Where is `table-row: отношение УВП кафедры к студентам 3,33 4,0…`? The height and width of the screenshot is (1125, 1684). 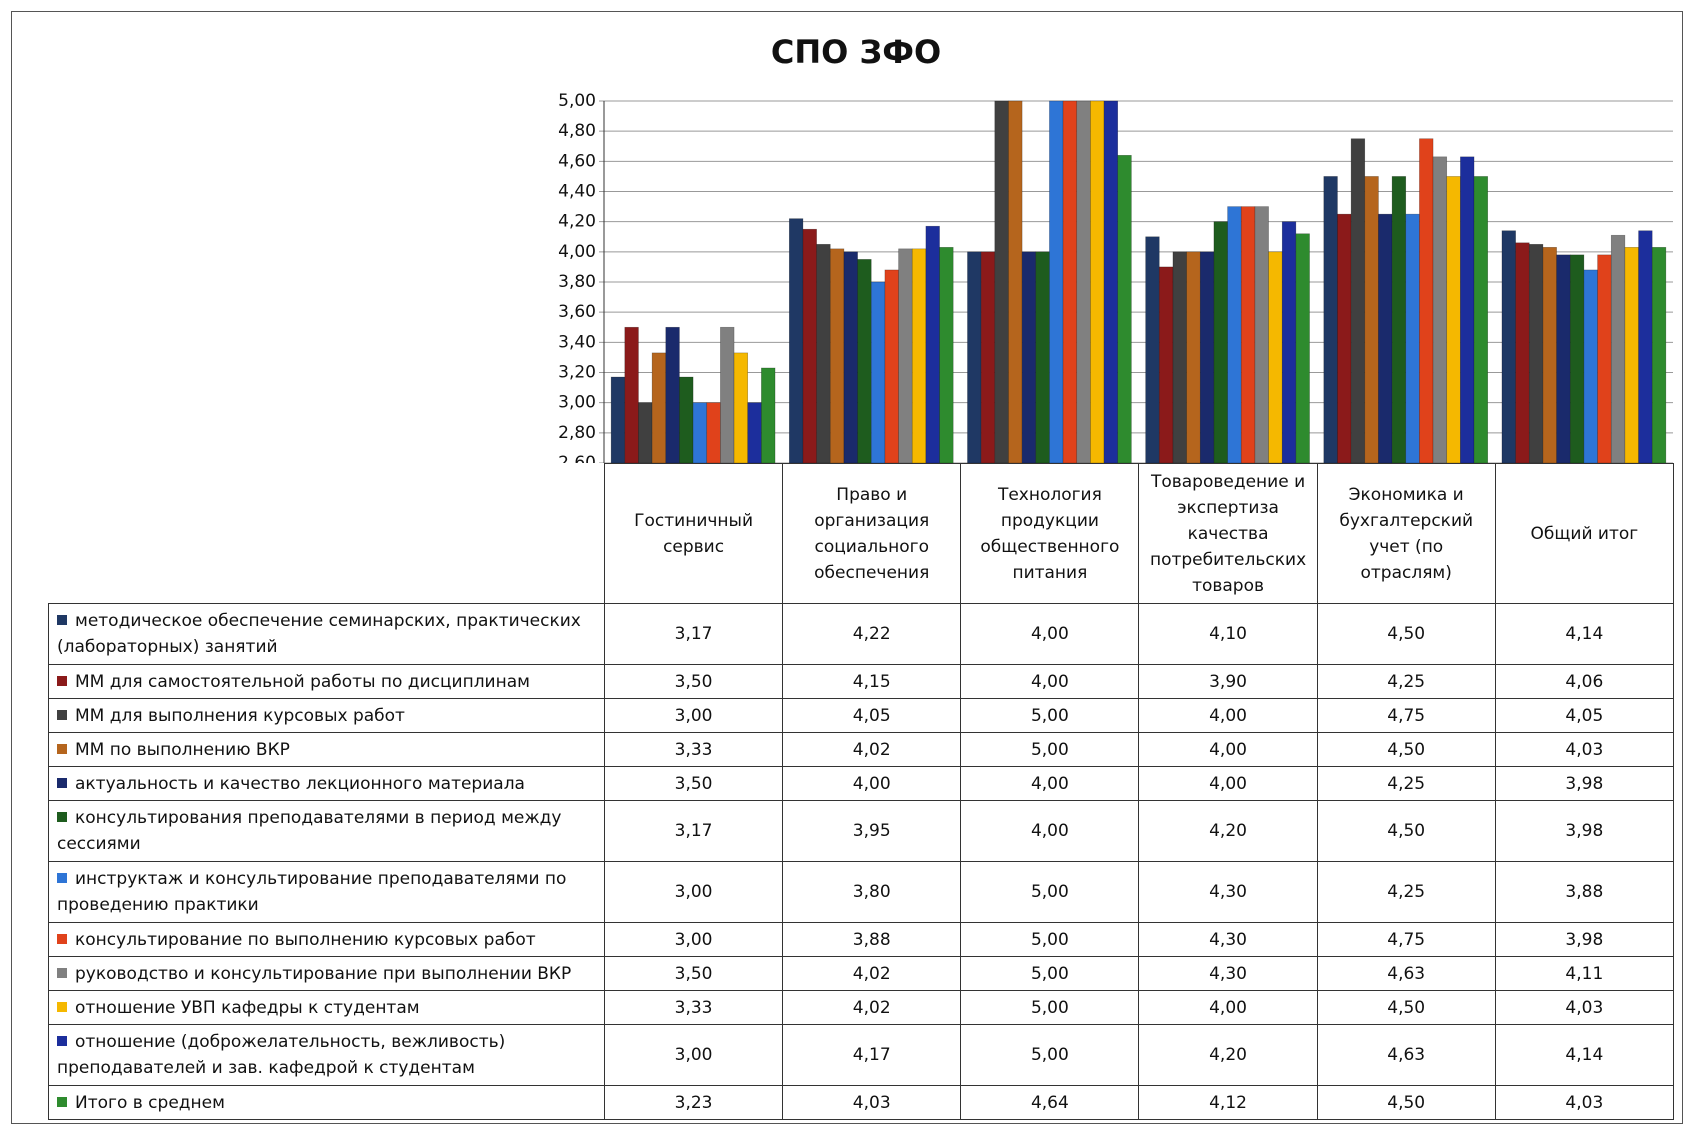
table-row: отношение УВП кафедры к студентам 3,33 4,0… is located at coordinates (861, 1007).